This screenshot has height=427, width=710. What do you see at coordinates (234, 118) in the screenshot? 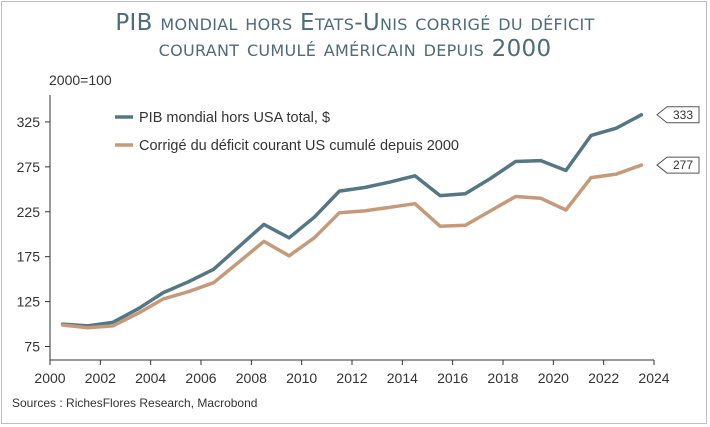
I see `legend-label: PIB mondial hors USA total, $` at bounding box center [234, 118].